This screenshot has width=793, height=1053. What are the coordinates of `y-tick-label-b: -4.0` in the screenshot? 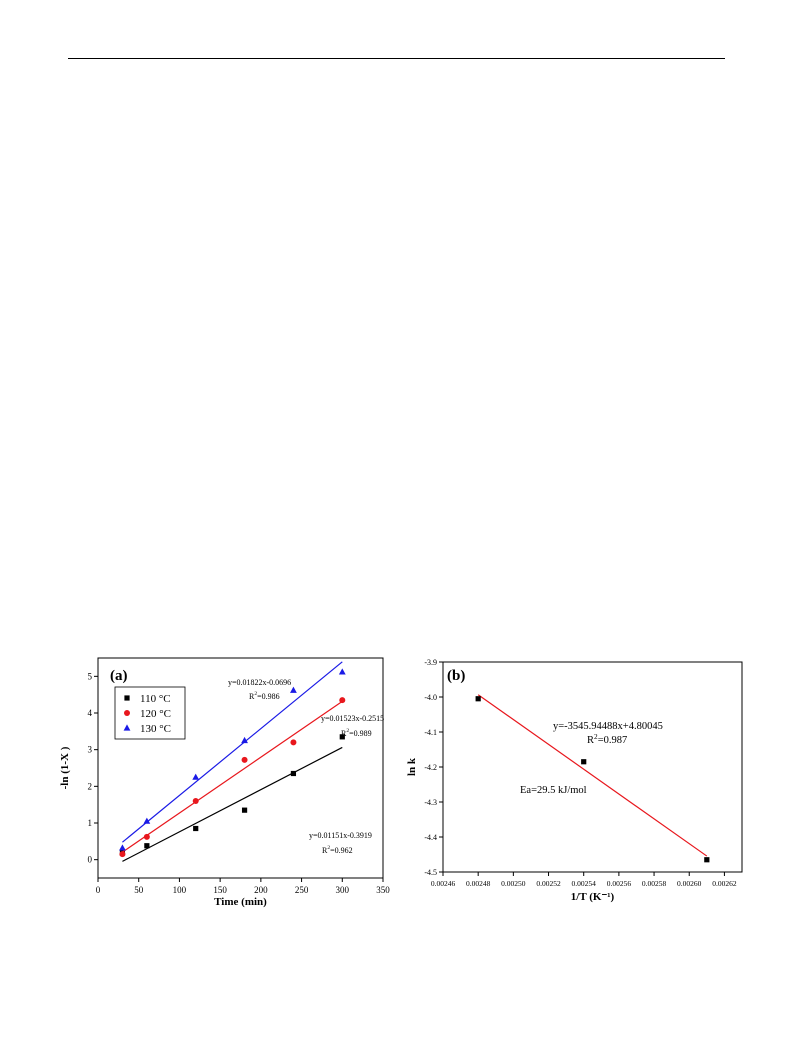 It's located at (430, 697).